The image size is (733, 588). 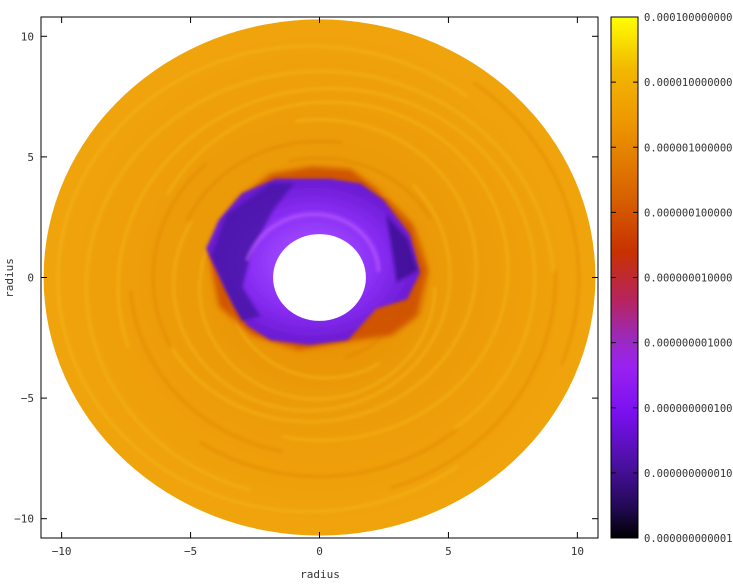 What do you see at coordinates (448, 551) in the screenshot?
I see `x-tick-label: 5` at bounding box center [448, 551].